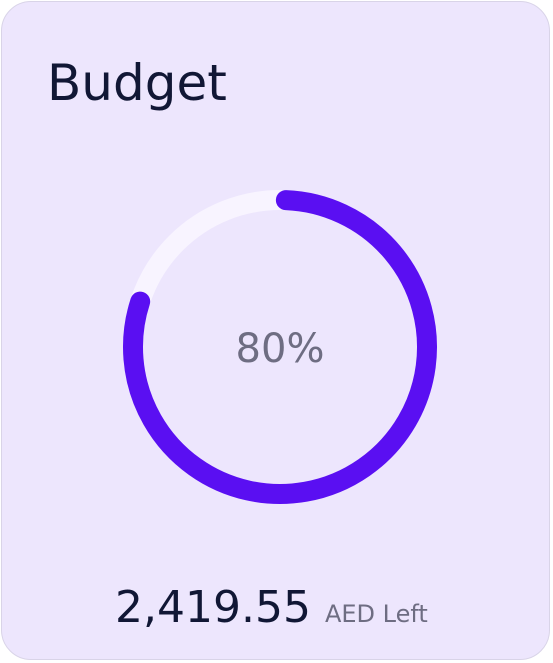 Image resolution: width=553 pixels, height=663 pixels. I want to click on card-title: Budget, so click(137, 83).